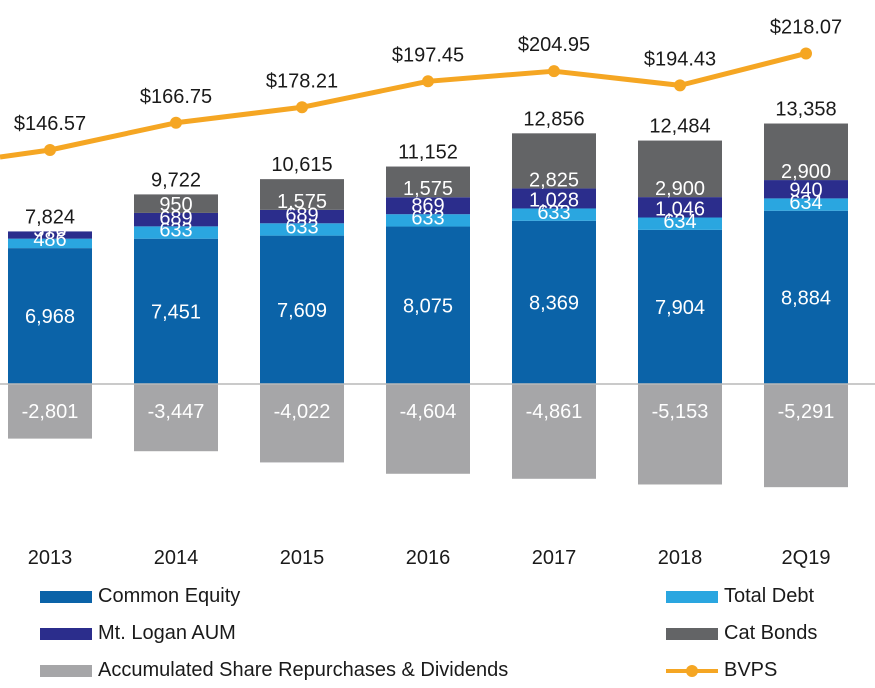 This screenshot has width=875, height=688. Describe the element at coordinates (680, 59) in the screenshot. I see `bvps-label: $194.43` at that location.